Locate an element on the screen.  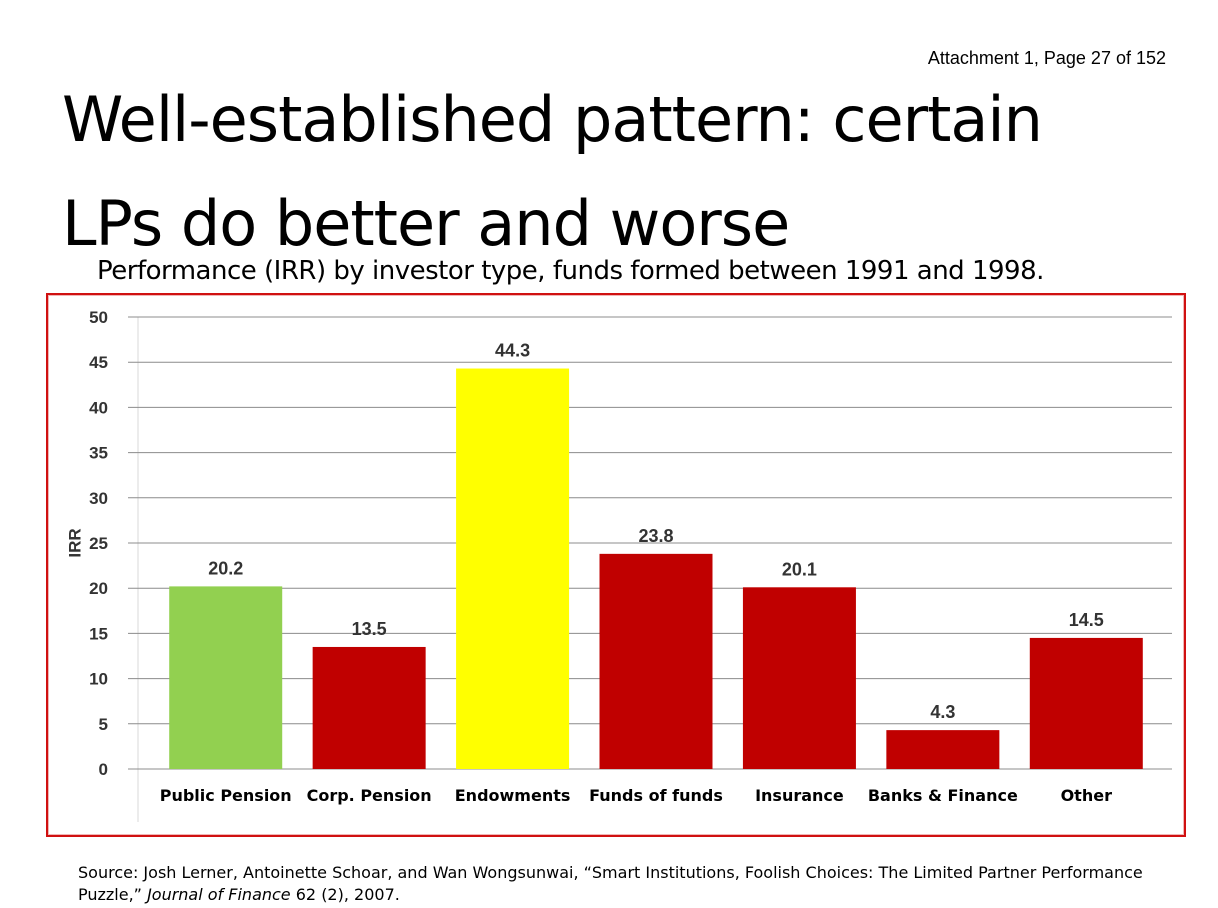
data-label: 20.1 is located at coordinates (799, 569).